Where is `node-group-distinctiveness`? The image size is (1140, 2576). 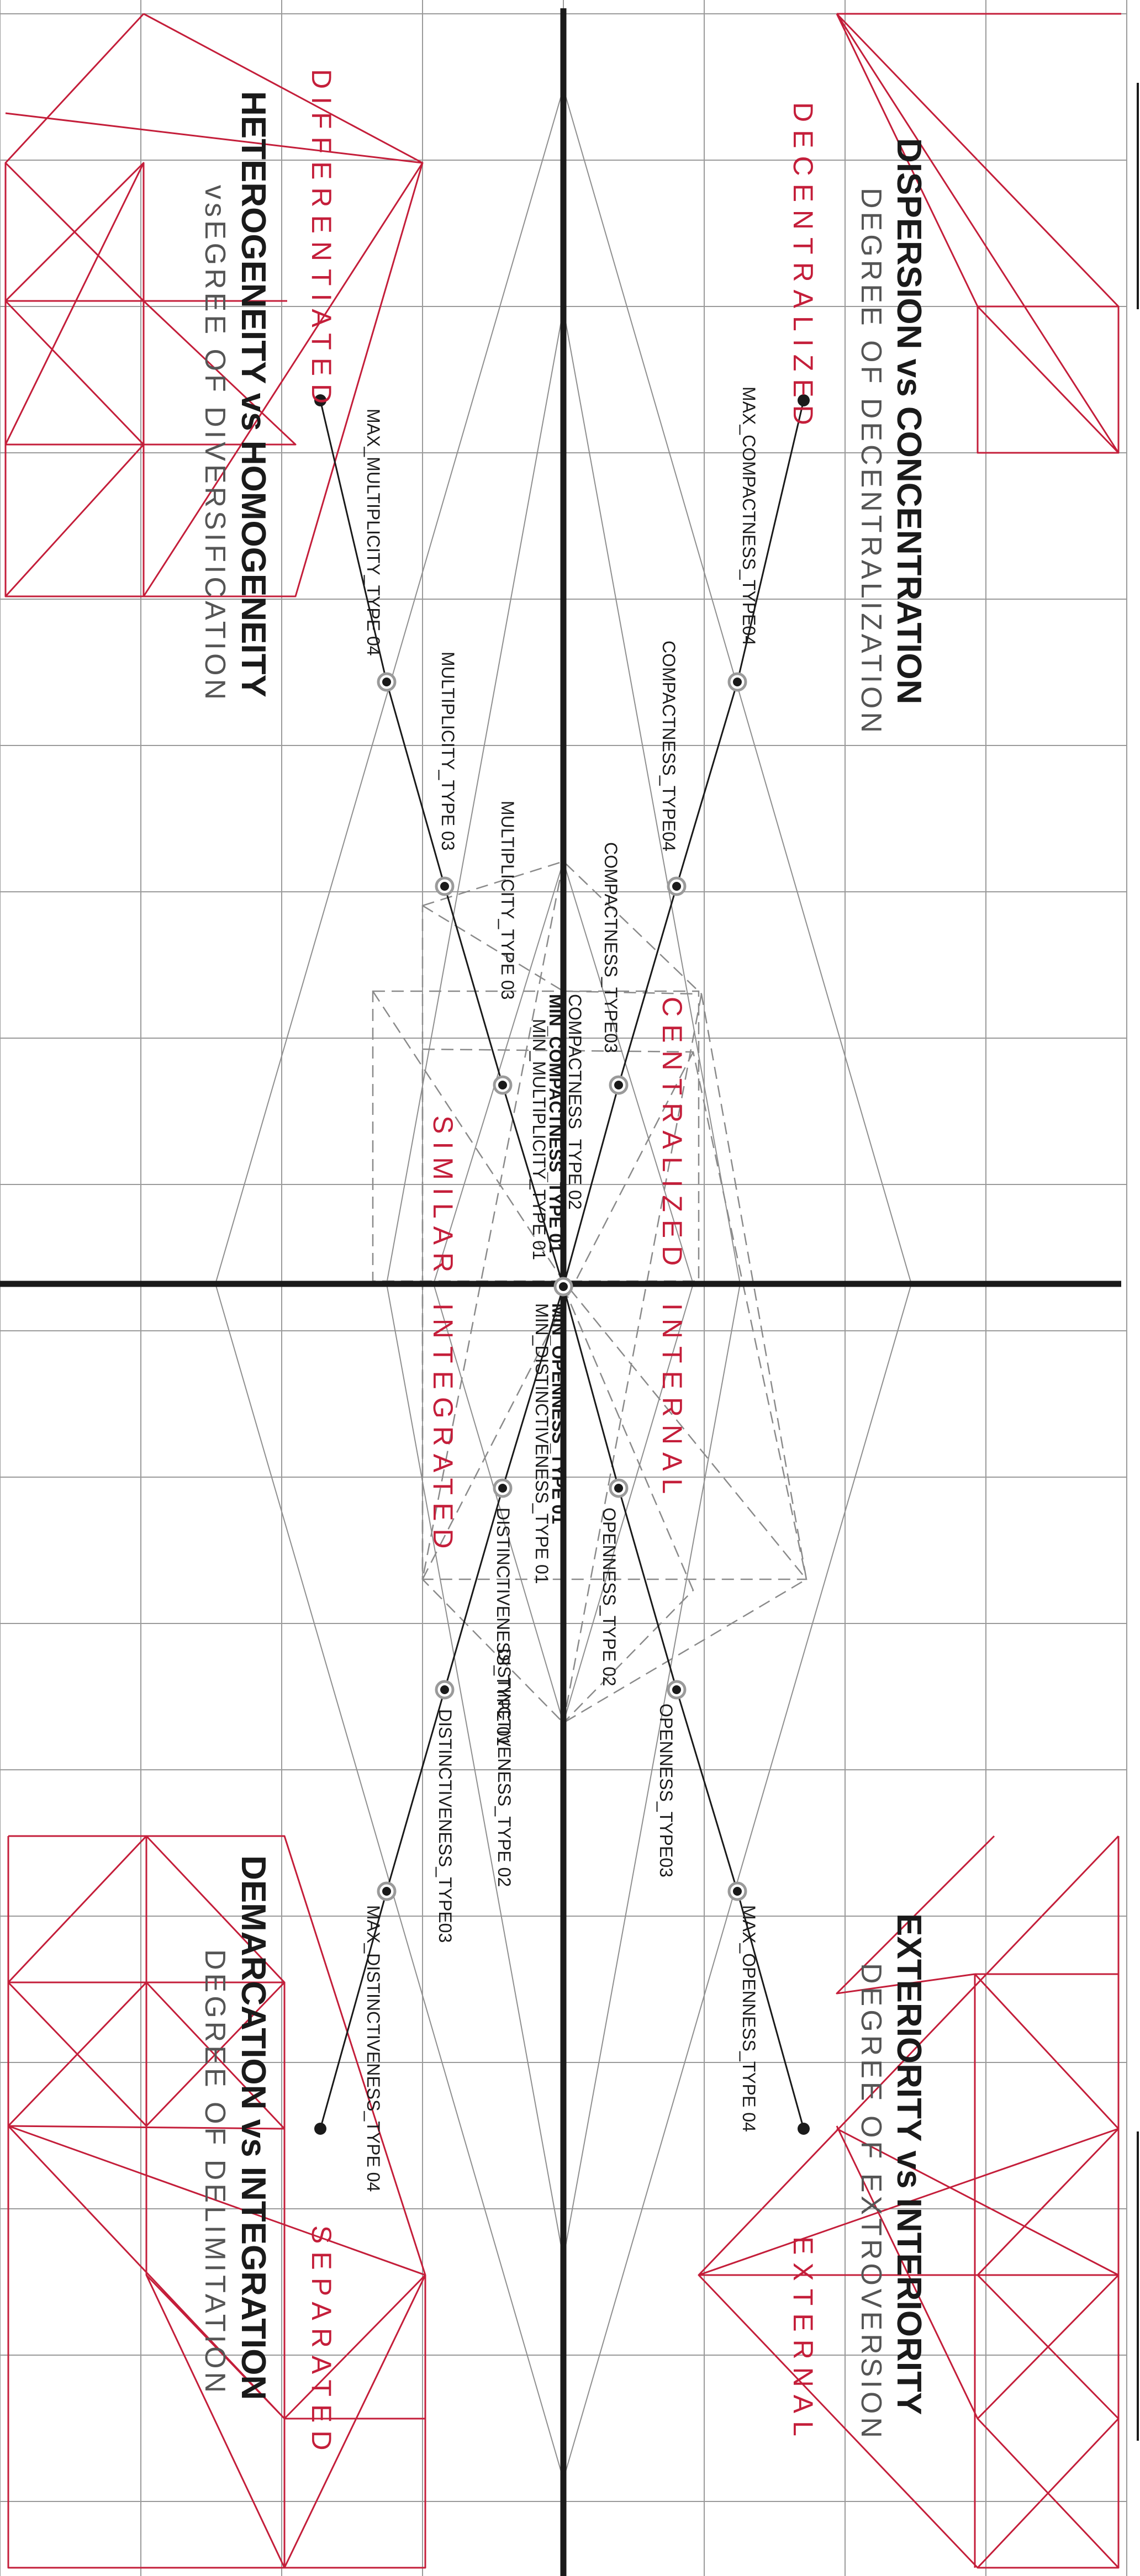
node-group-distinctiveness is located at coordinates (413, 1806).